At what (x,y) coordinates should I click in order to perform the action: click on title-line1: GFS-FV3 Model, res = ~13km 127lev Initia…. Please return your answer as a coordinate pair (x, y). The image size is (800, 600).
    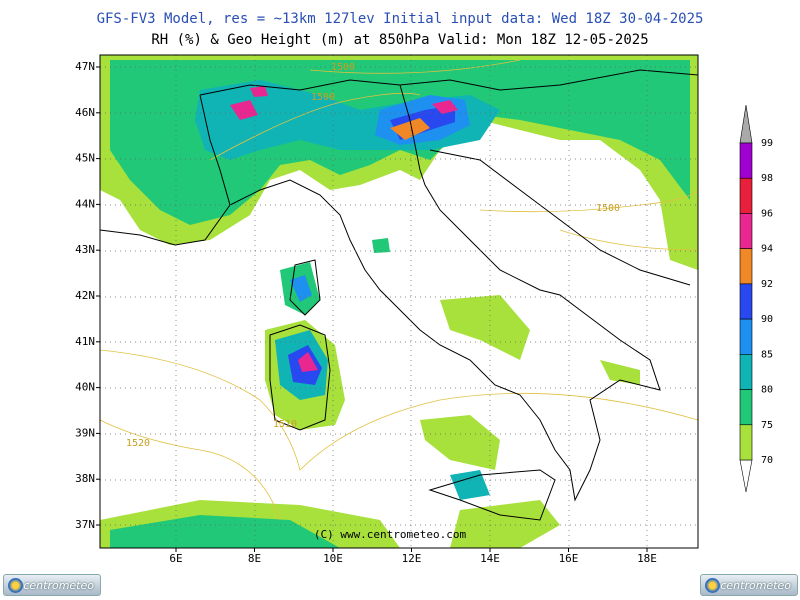
    Looking at the image, I should click on (400, 19).